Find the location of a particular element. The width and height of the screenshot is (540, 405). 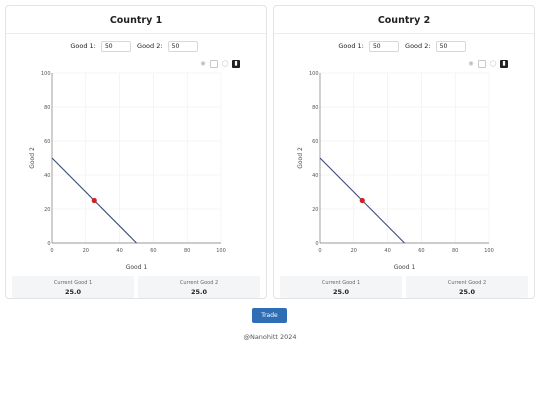

country-2-inputs: Good 1: Good 2: is located at coordinates (404, 46).